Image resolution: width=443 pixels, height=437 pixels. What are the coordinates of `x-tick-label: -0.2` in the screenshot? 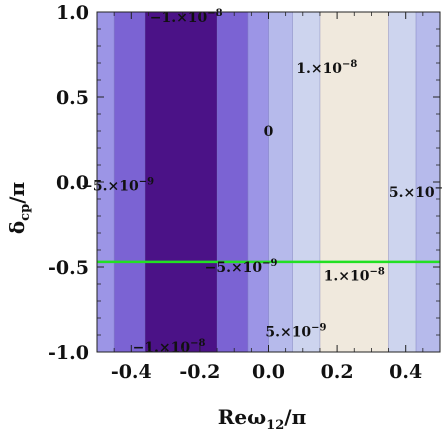 It's located at (199, 372).